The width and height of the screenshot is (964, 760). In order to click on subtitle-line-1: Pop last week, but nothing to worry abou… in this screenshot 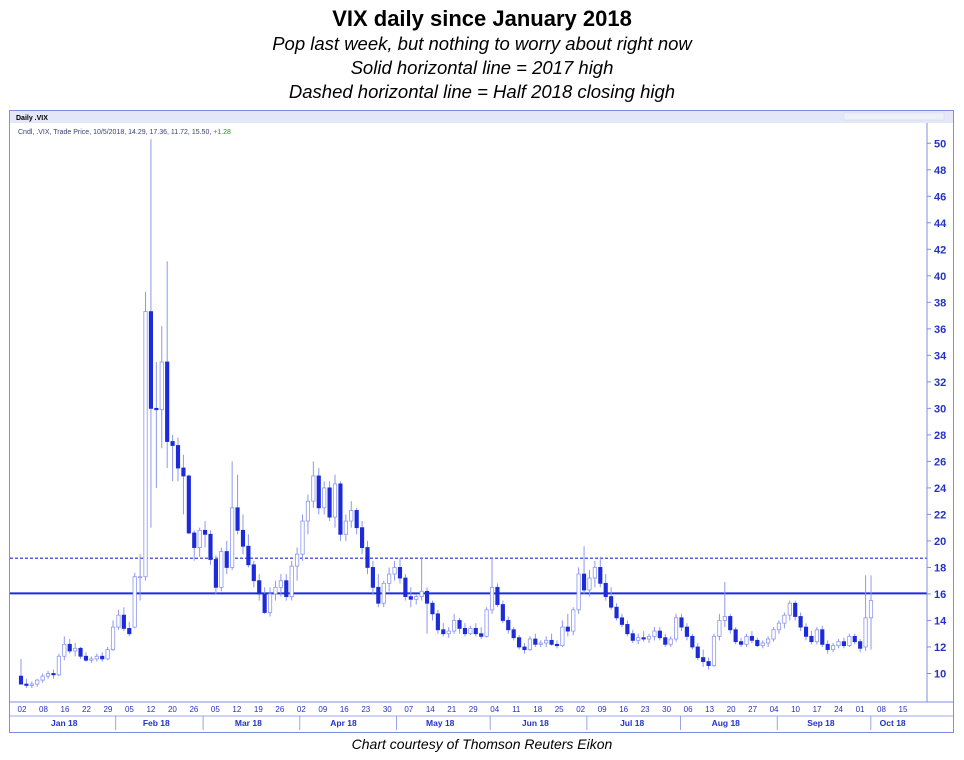, I will do `click(482, 43)`.